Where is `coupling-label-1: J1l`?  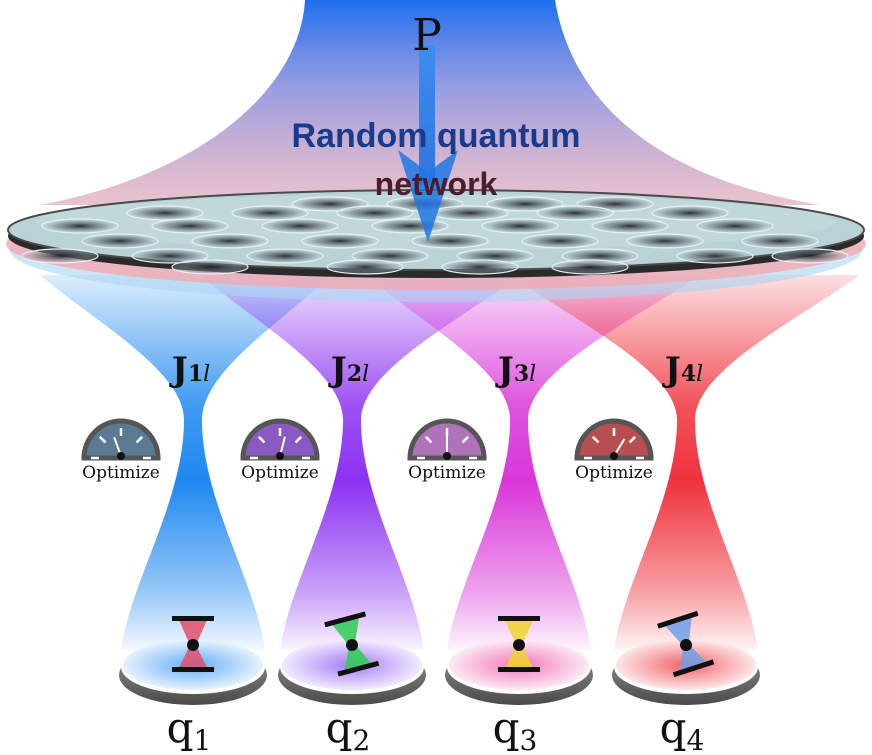
coupling-label-1: J1l is located at coordinates (189, 370).